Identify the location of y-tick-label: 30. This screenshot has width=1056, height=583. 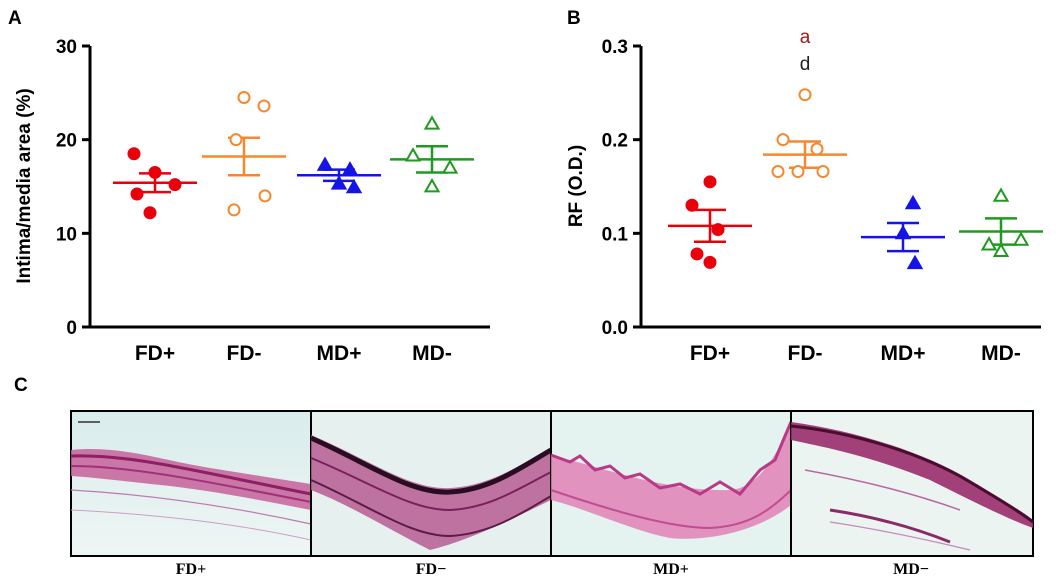
(66, 47).